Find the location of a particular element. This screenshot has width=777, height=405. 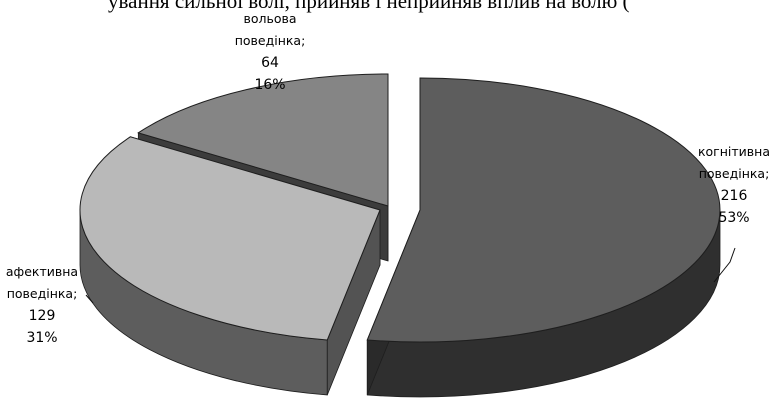

slice-name-cognitive-1: когнітивна is located at coordinates (733, 151).